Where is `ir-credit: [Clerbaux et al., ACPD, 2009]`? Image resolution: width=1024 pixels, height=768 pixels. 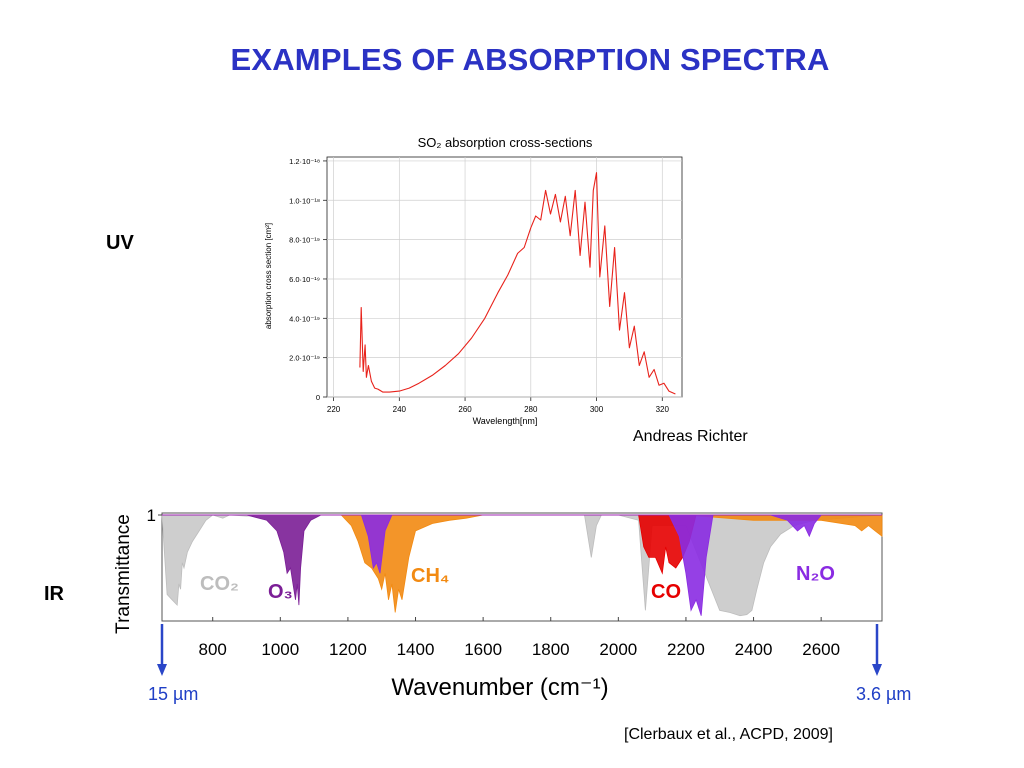
ir-credit: [Clerbaux et al., ACPD, 2009] is located at coordinates (728, 734).